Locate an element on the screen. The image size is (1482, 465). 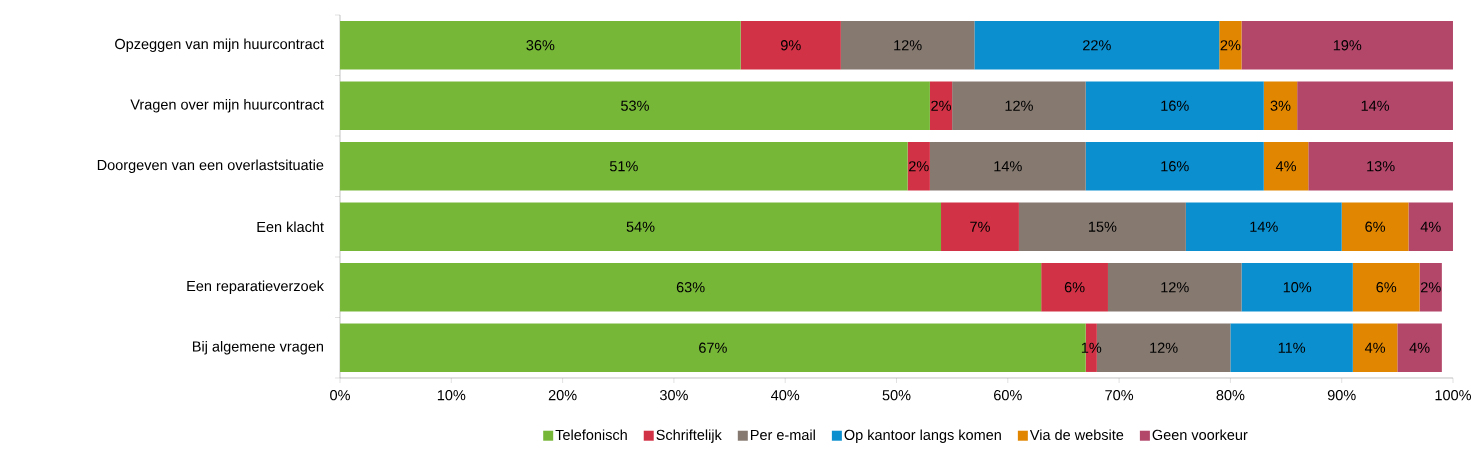
y-tick-label: Doorgeven van een overlastsituatie is located at coordinates (210, 166).